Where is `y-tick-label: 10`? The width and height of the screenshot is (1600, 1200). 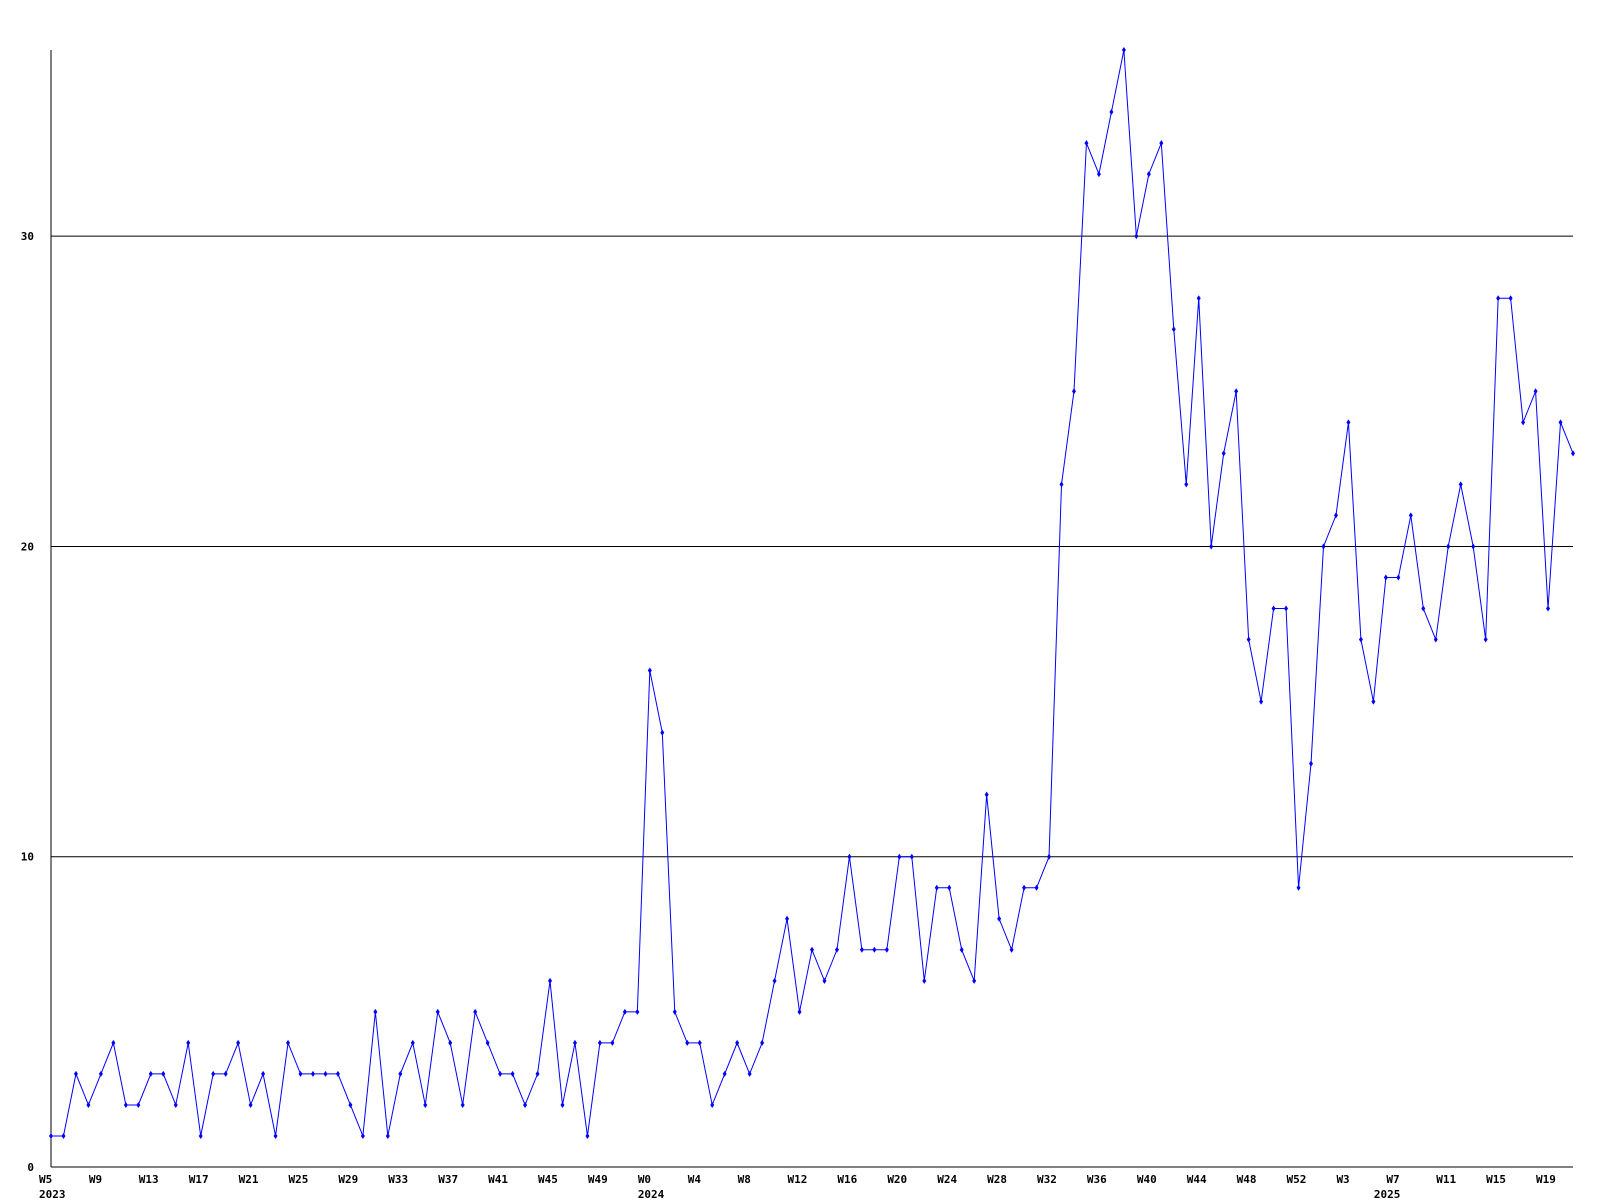 y-tick-label: 10 is located at coordinates (27, 857).